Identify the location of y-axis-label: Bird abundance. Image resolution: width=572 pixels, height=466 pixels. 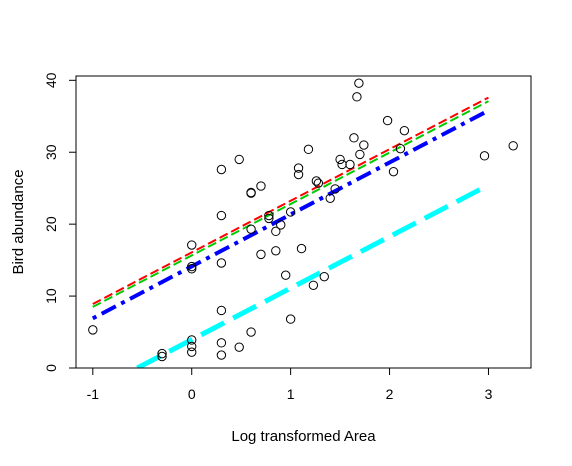
(18, 221).